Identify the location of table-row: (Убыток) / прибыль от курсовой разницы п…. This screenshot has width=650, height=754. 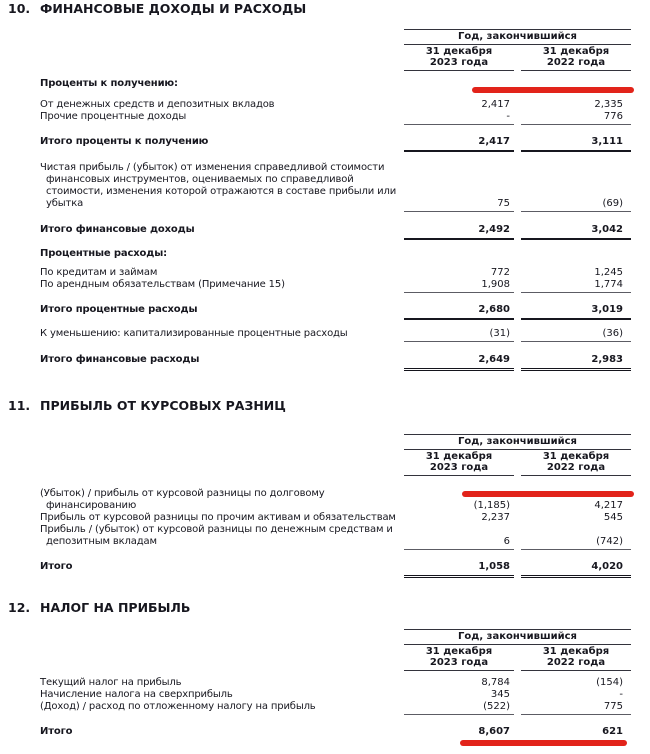
(345, 500).